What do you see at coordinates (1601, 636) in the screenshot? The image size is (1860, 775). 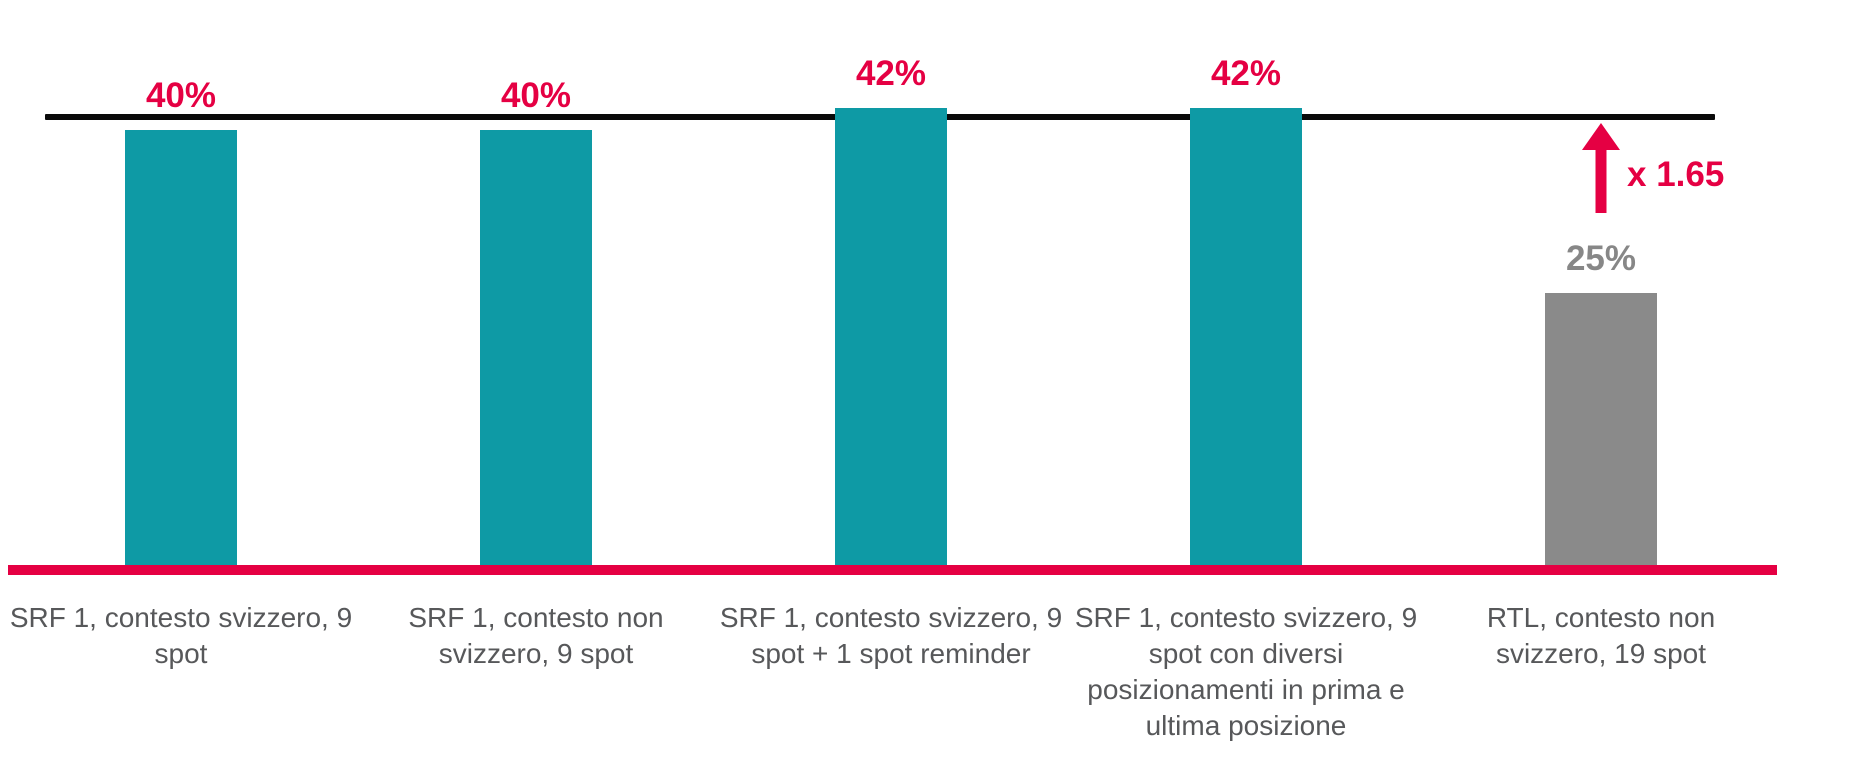 I see `category-label-5: RTL, contesto non svizzero, 19 spot` at bounding box center [1601, 636].